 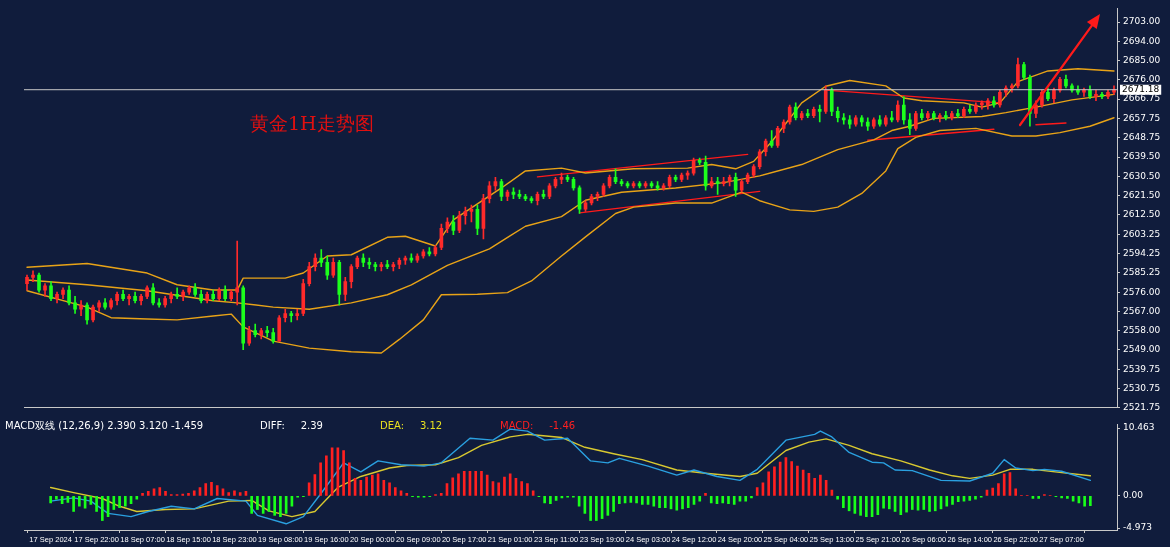 What do you see at coordinates (1139, 427) in the screenshot?
I see `y-tick-label: 10.463` at bounding box center [1139, 427].